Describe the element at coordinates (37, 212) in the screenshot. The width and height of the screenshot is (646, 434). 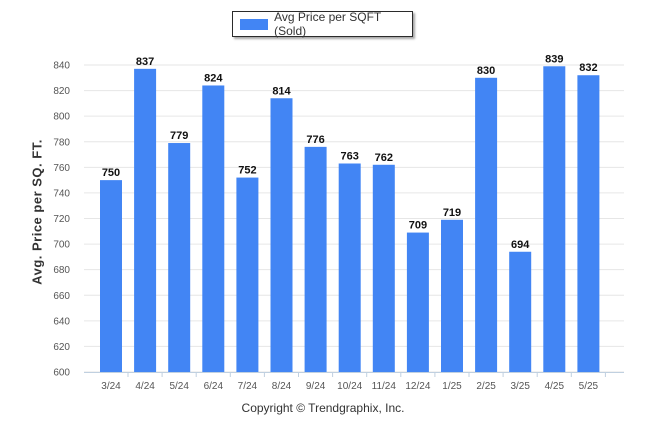
I see `y-axis-title: Avg. Price per SQ. FT.` at that location.